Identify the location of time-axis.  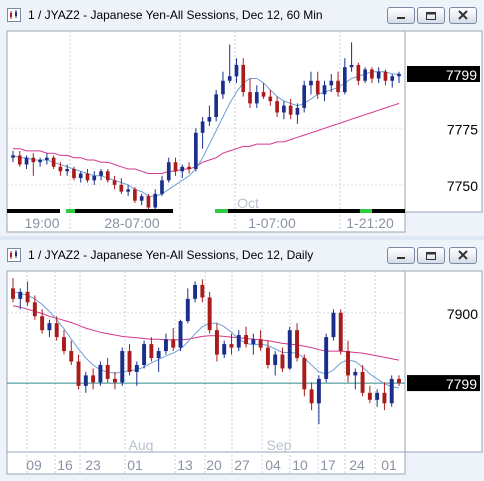
(206, 463).